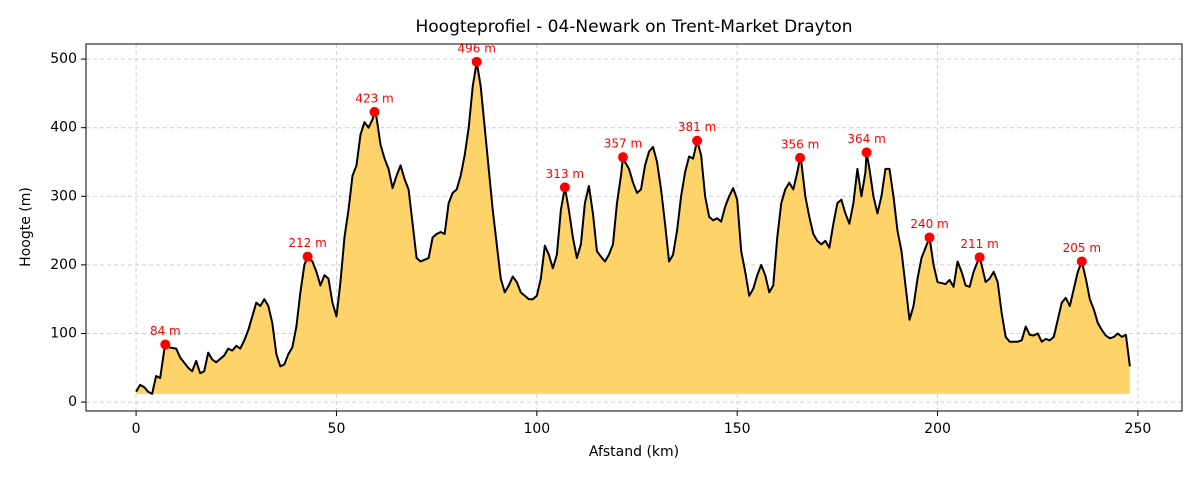 The width and height of the screenshot is (1200, 480). Describe the element at coordinates (337, 429) in the screenshot. I see `x-tick-label: 50` at that location.